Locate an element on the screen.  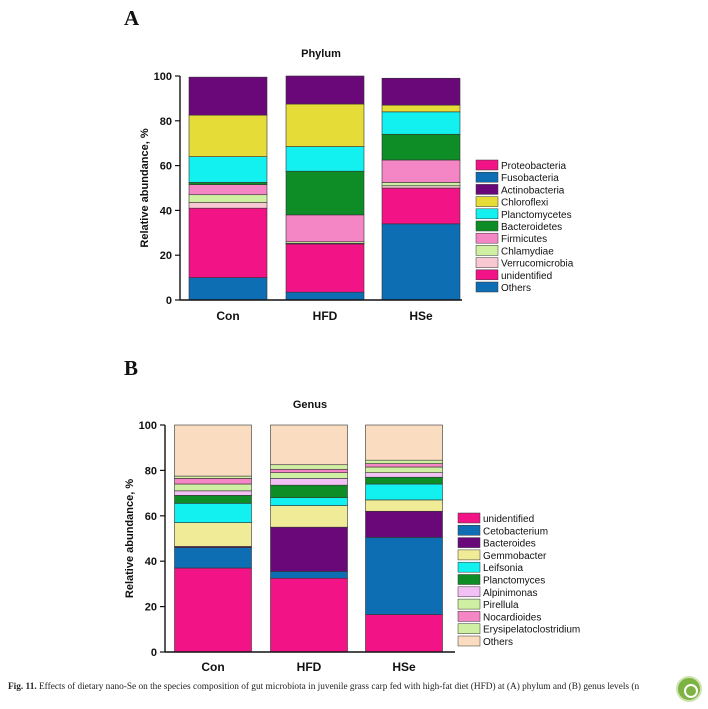
bar-segment-hse-cetobacterium is located at coordinates (404, 576).